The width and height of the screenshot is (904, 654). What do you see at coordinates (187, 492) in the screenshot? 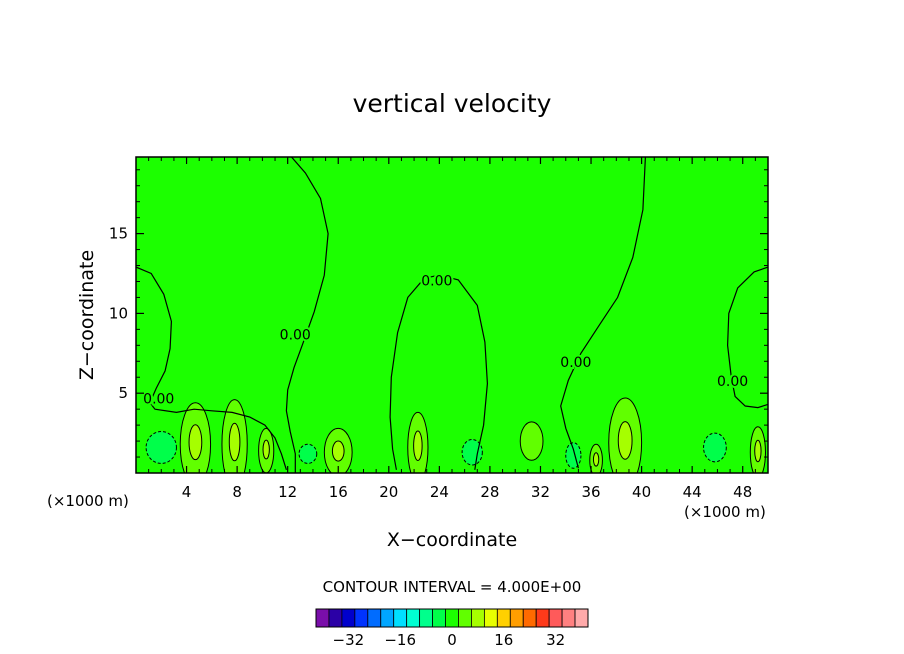
I see `x-tick-label: 4` at bounding box center [187, 492].